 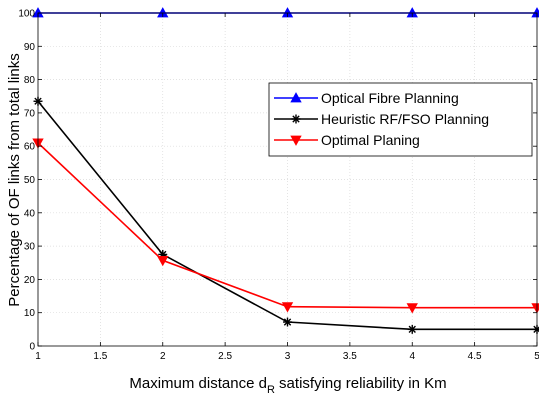 I want to click on y-tick-label: 100, so click(x=26, y=14).